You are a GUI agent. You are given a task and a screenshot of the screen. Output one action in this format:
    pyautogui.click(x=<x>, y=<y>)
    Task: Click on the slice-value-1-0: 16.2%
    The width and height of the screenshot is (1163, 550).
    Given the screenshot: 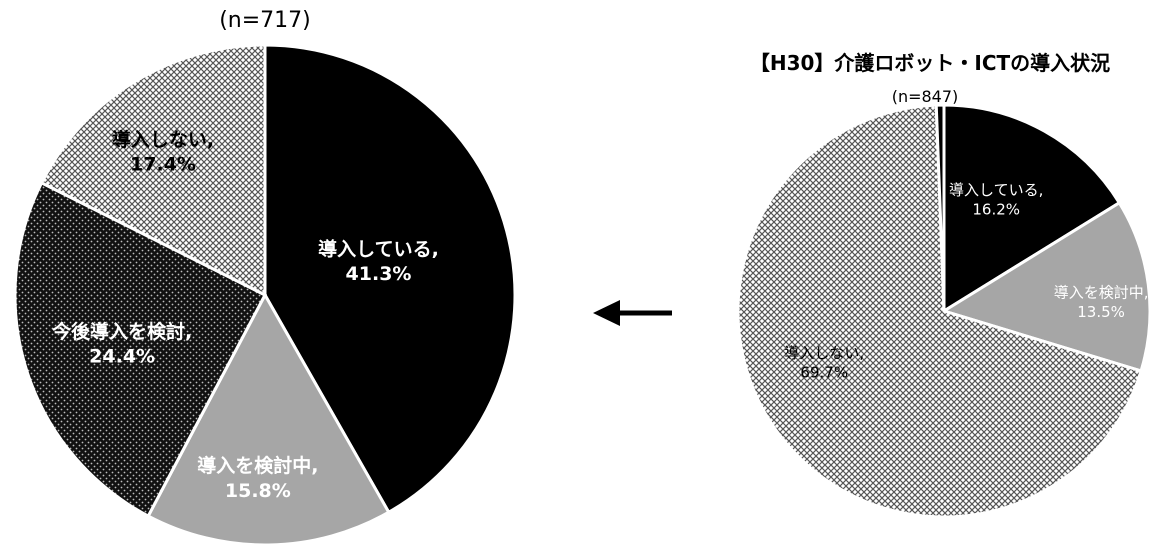 What is the action you would take?
    pyautogui.click(x=996, y=210)
    